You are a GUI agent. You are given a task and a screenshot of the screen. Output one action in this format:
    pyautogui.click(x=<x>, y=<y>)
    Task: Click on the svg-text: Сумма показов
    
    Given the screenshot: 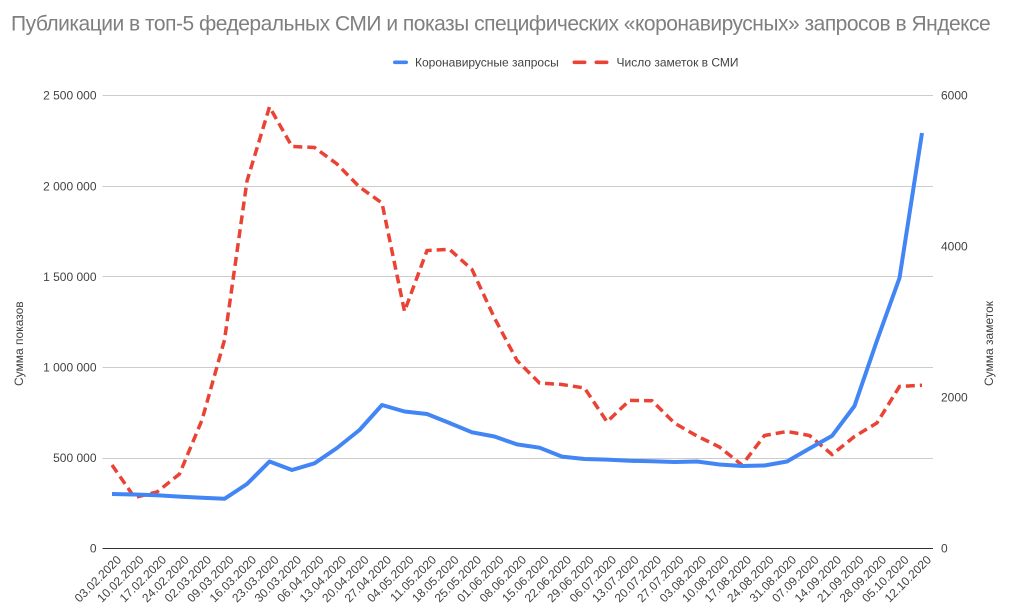 What is the action you would take?
    pyautogui.click(x=19, y=343)
    